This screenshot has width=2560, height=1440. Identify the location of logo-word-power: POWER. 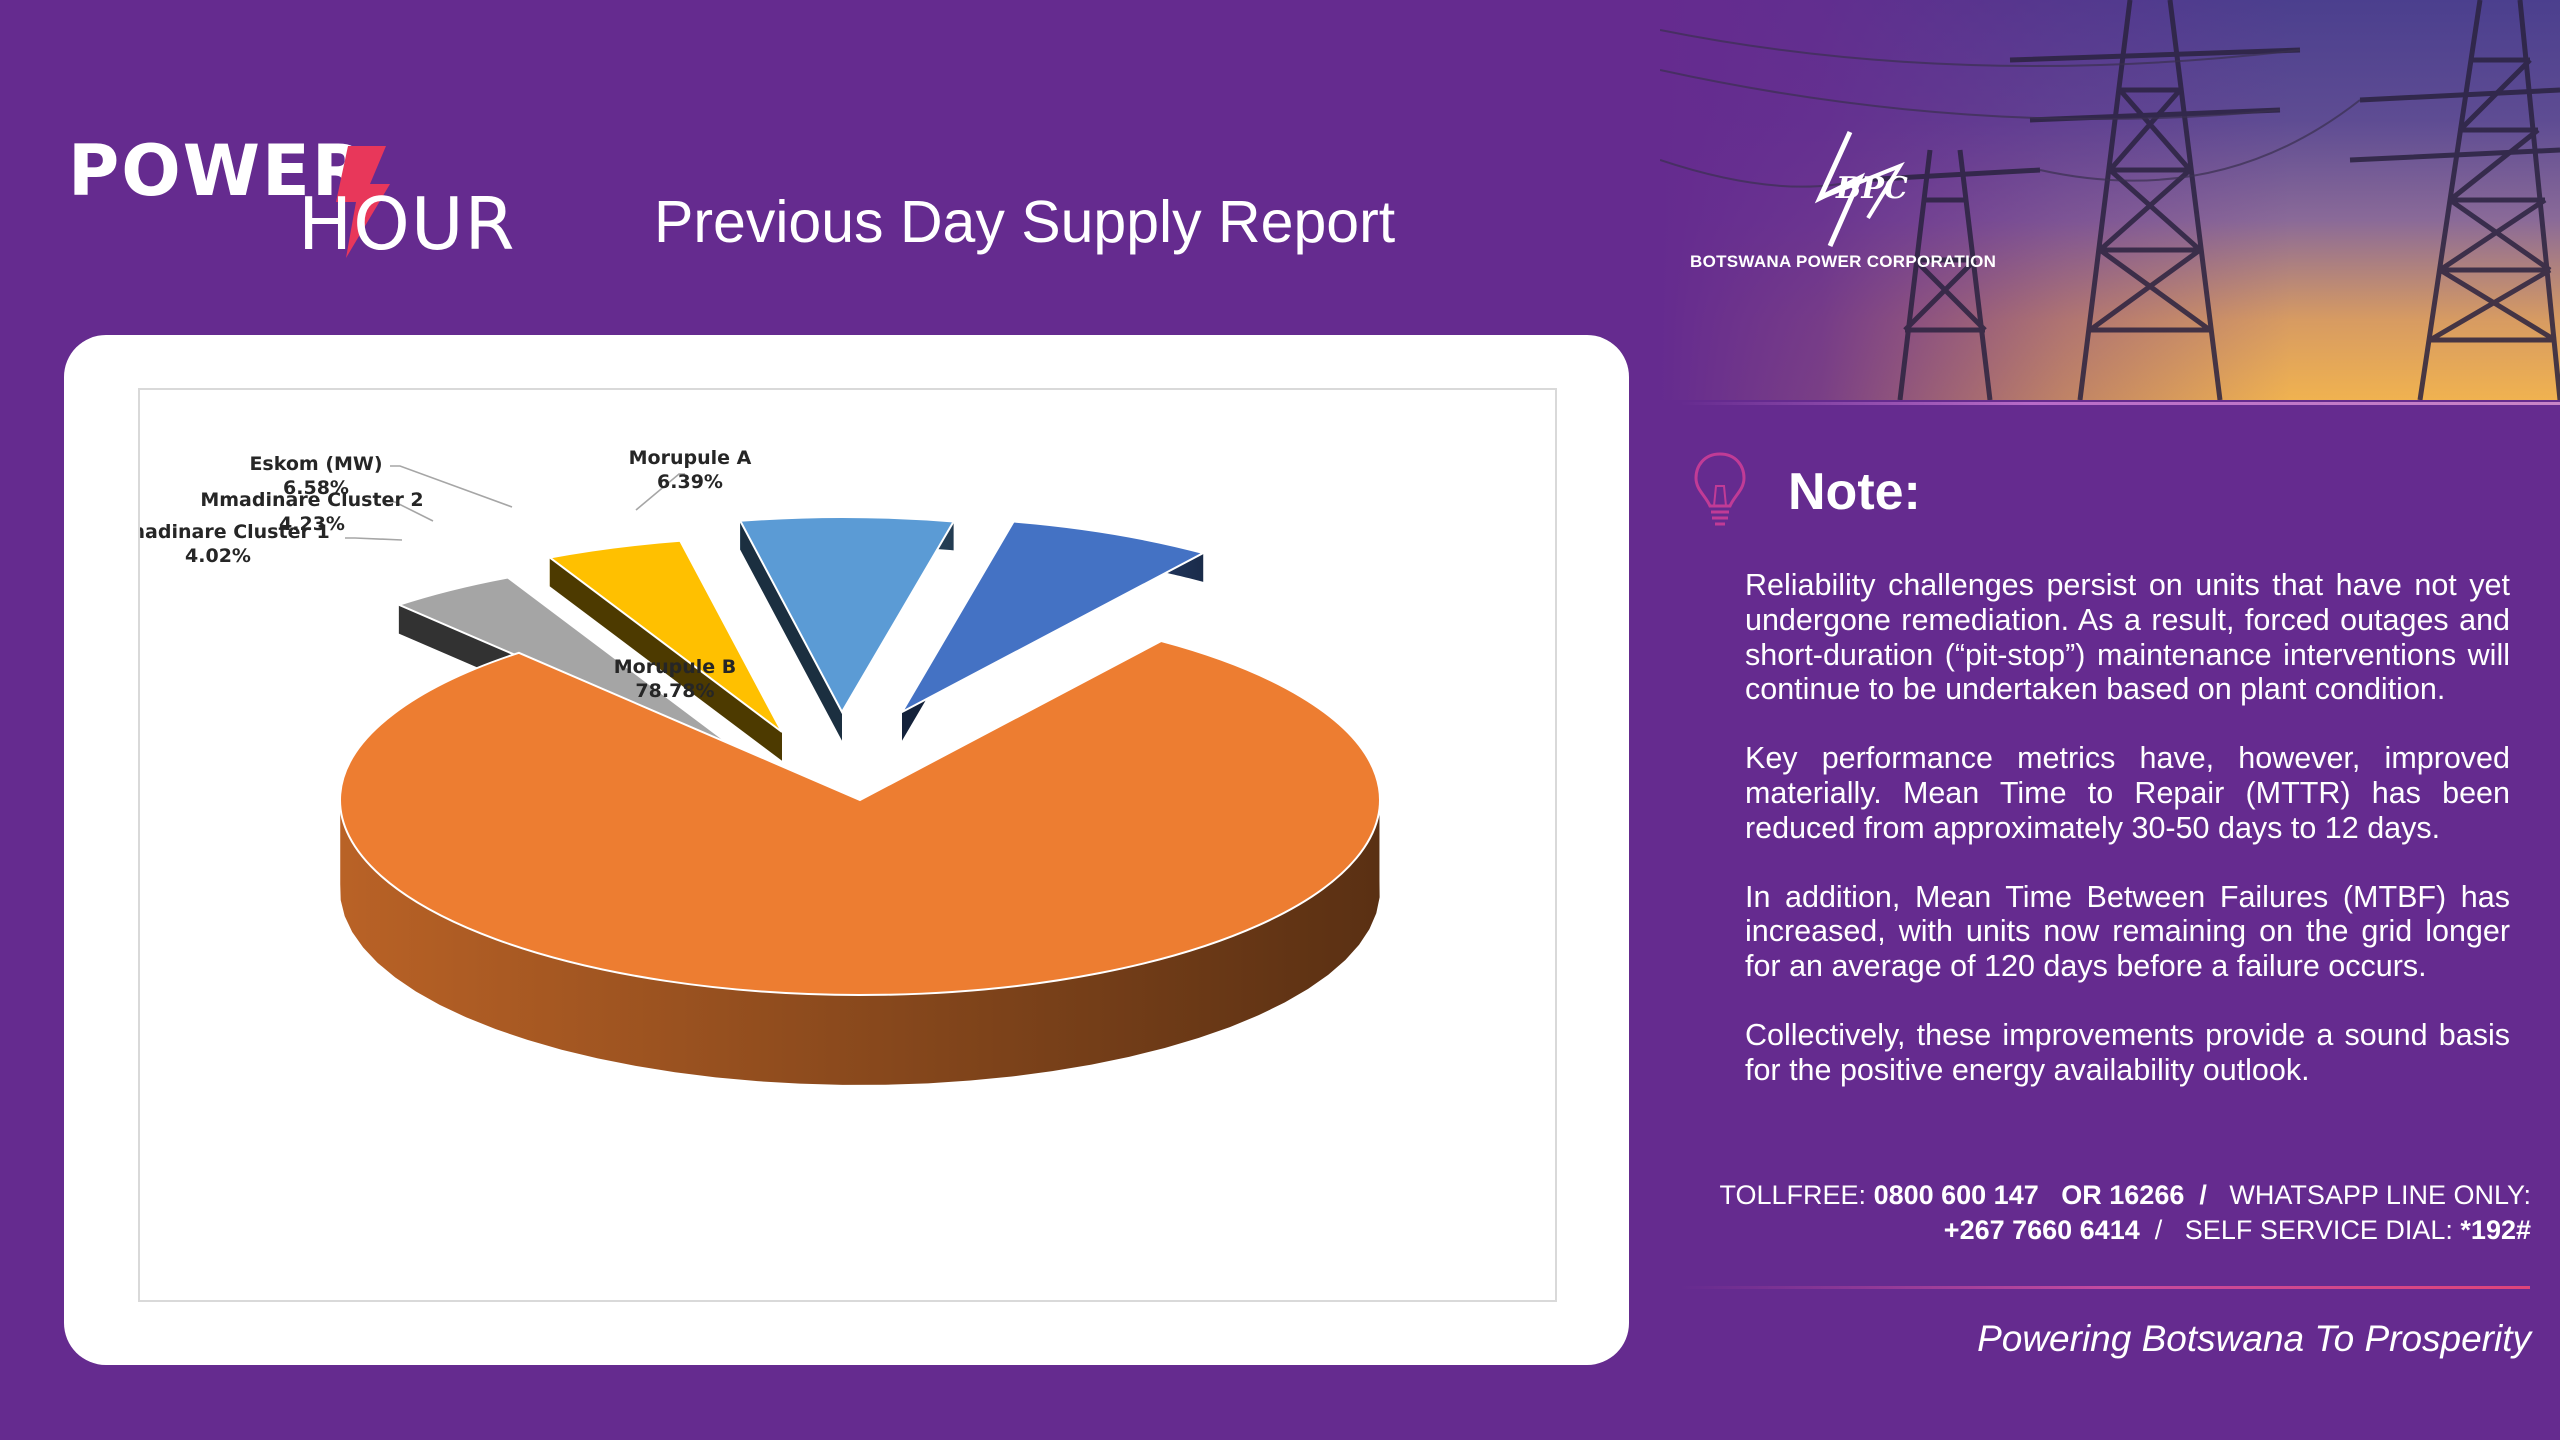
(218, 171).